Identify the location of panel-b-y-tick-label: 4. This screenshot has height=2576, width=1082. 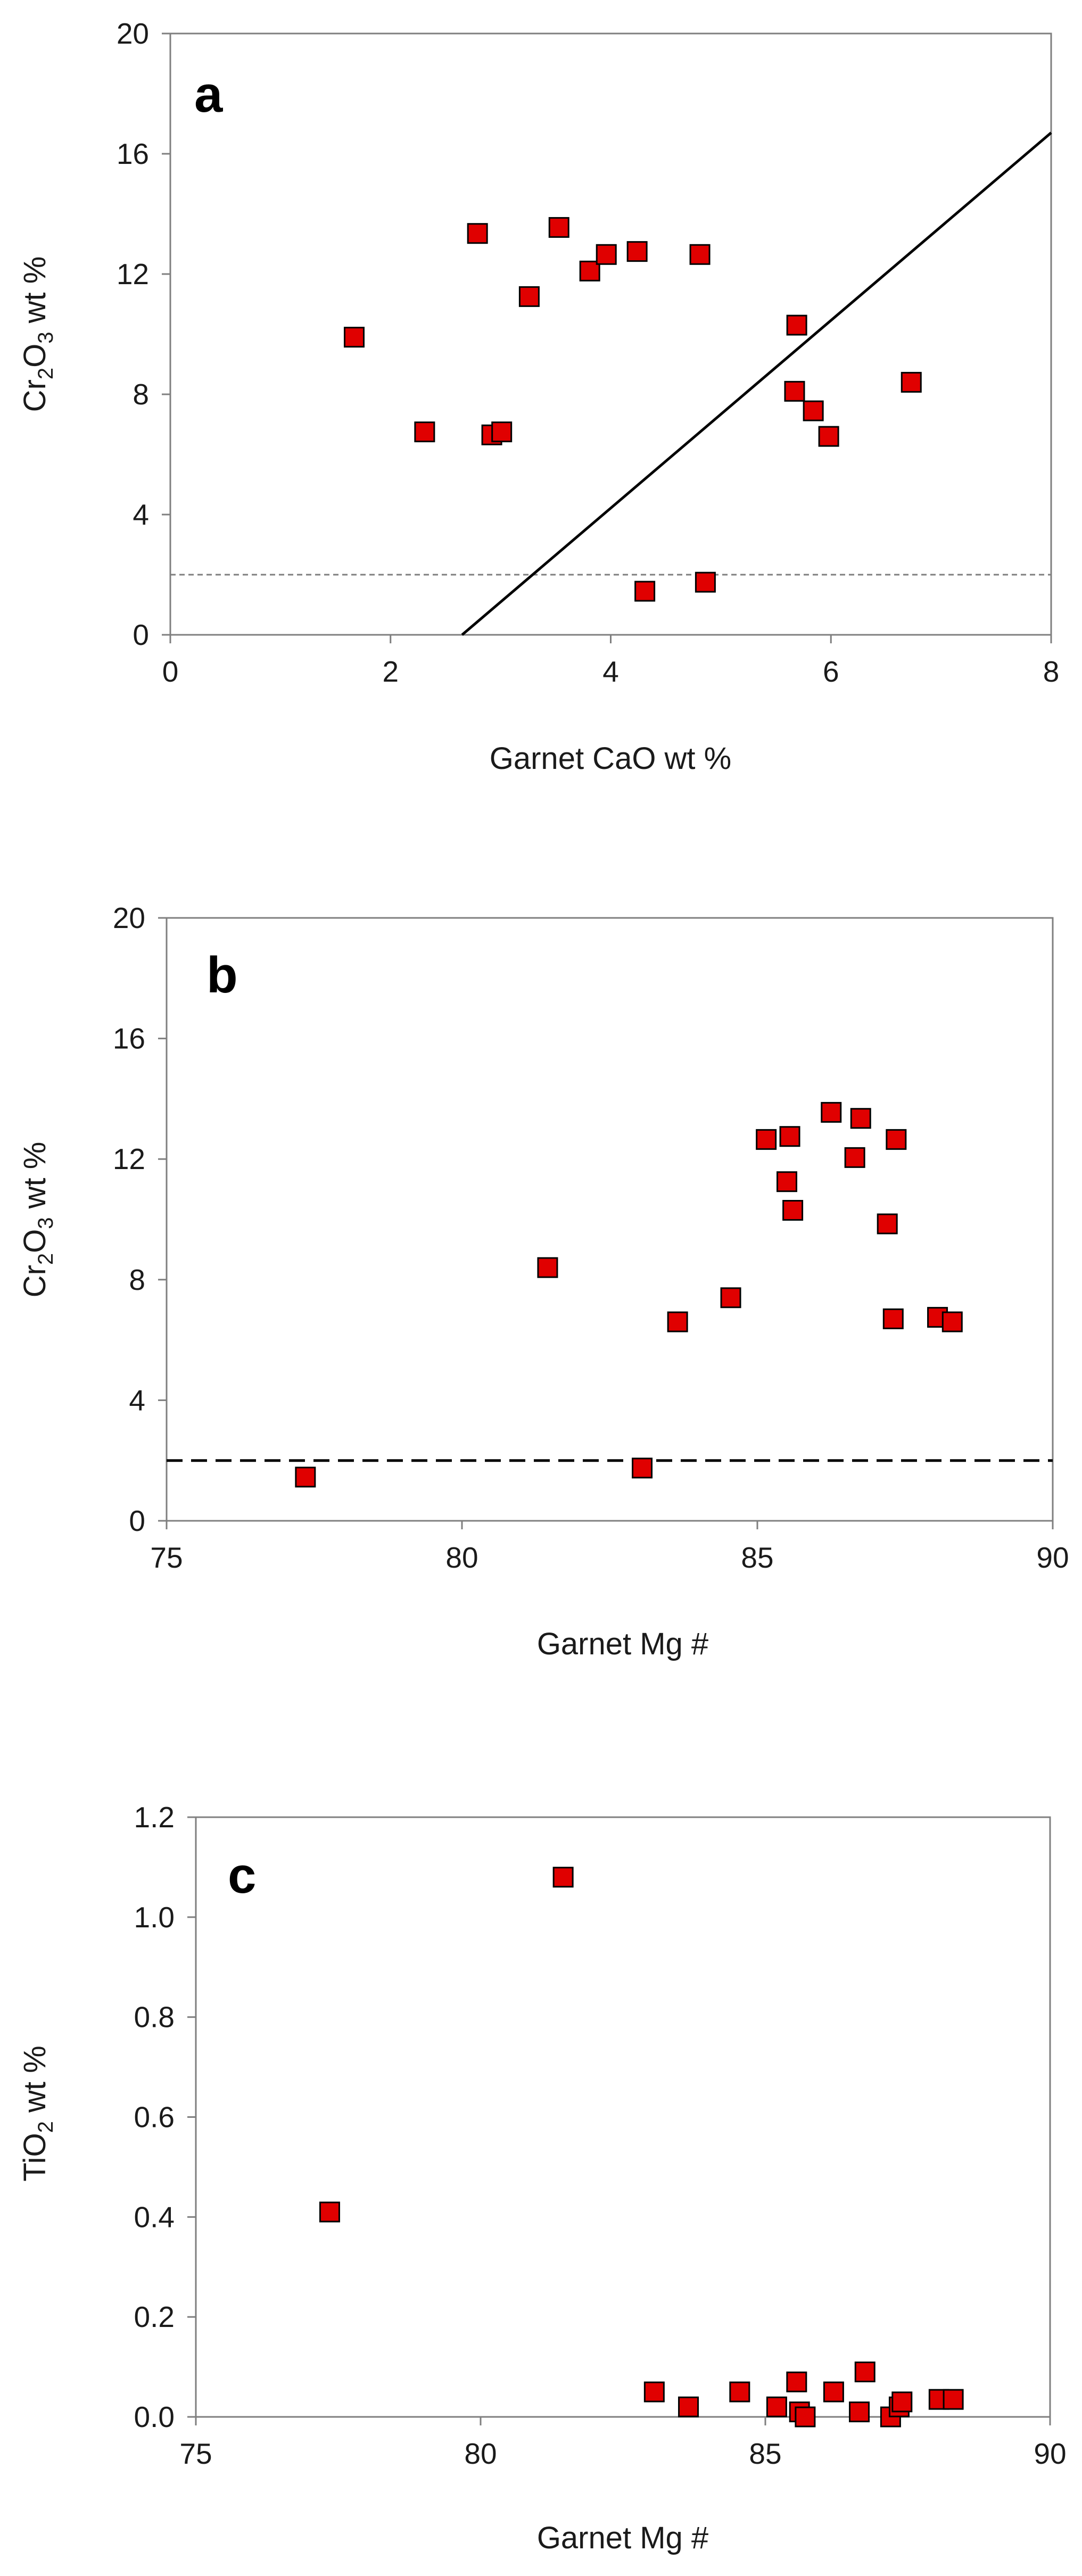
(137, 1400).